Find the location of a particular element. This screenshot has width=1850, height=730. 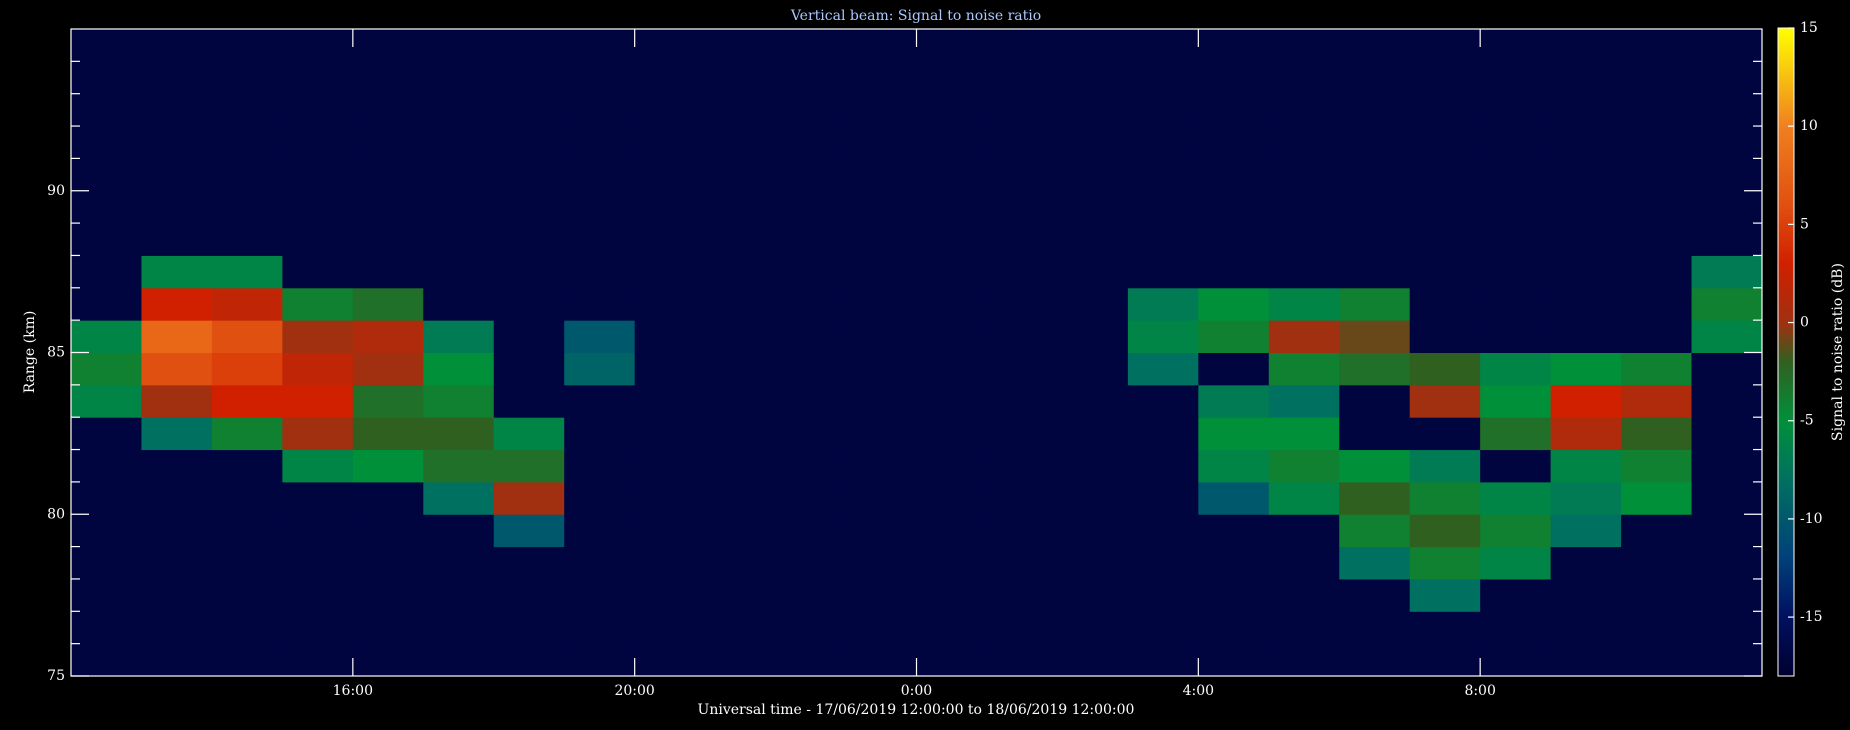

colorbar is located at coordinates (1786, 352).